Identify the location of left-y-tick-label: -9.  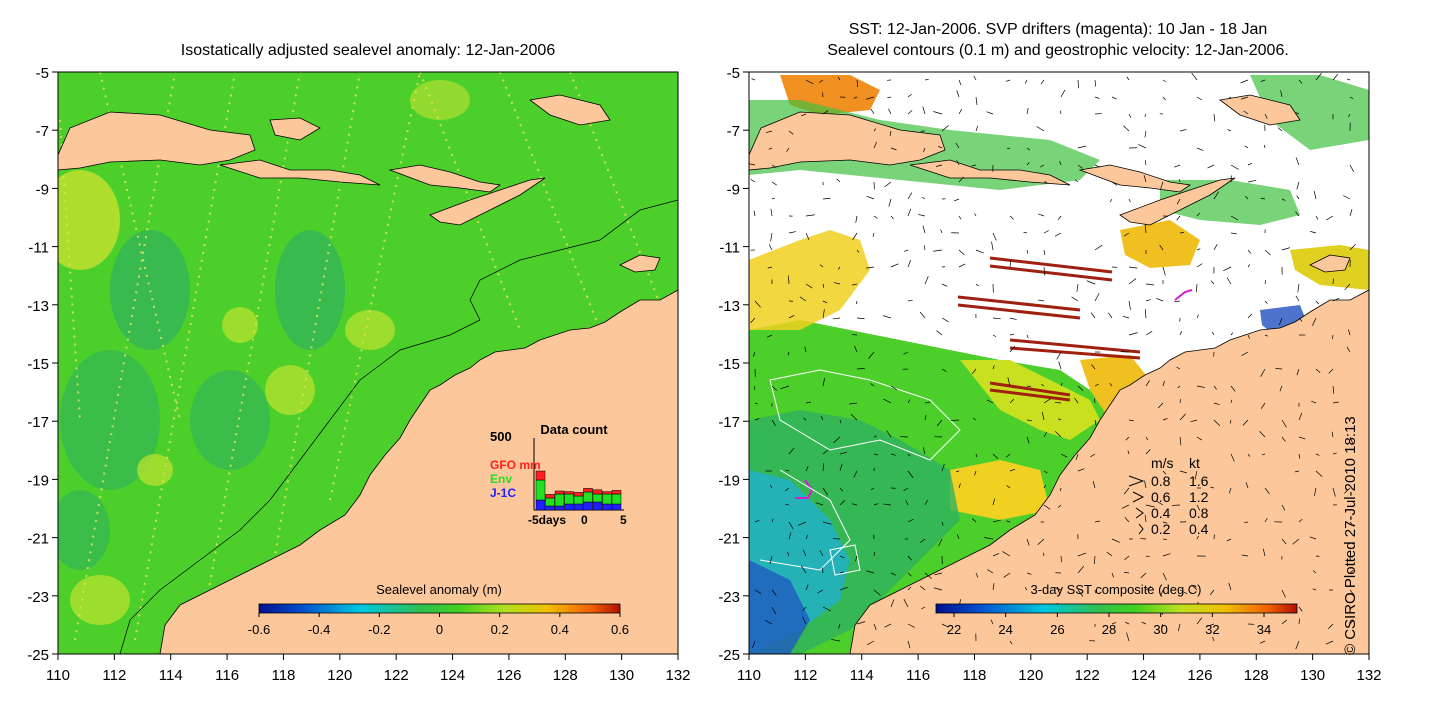
(42, 189).